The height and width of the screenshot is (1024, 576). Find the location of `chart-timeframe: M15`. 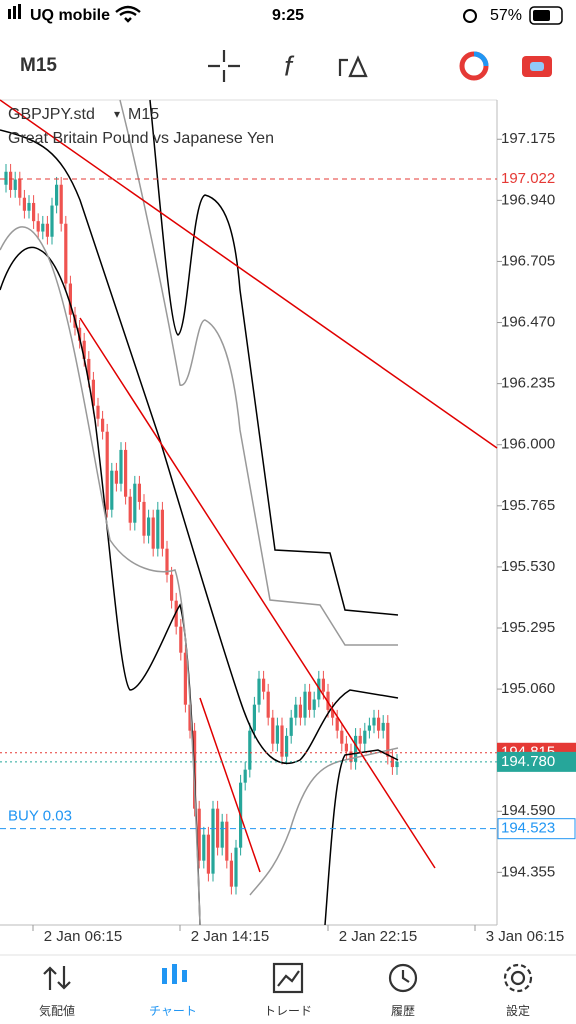

chart-timeframe: M15 is located at coordinates (143, 114).